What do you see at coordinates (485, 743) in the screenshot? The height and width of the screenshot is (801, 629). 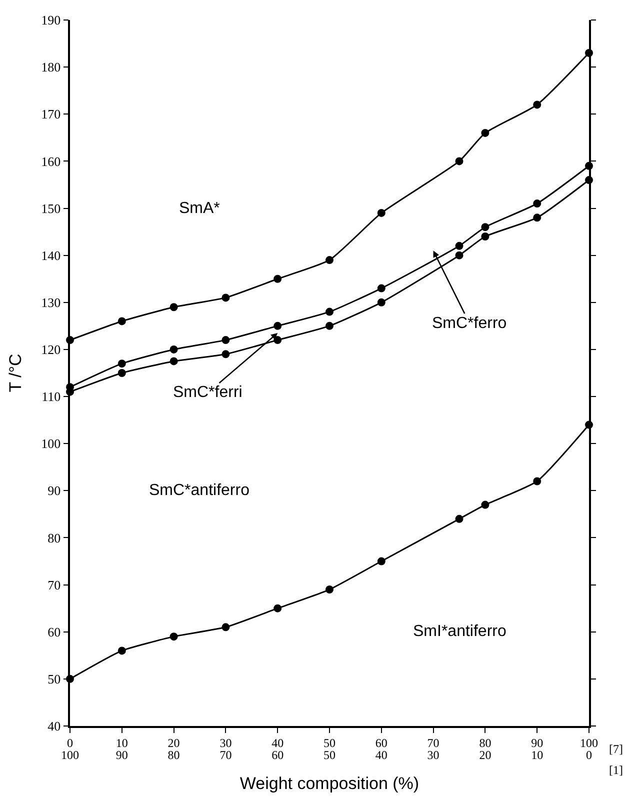 I see `x-tick-label: 80` at bounding box center [485, 743].